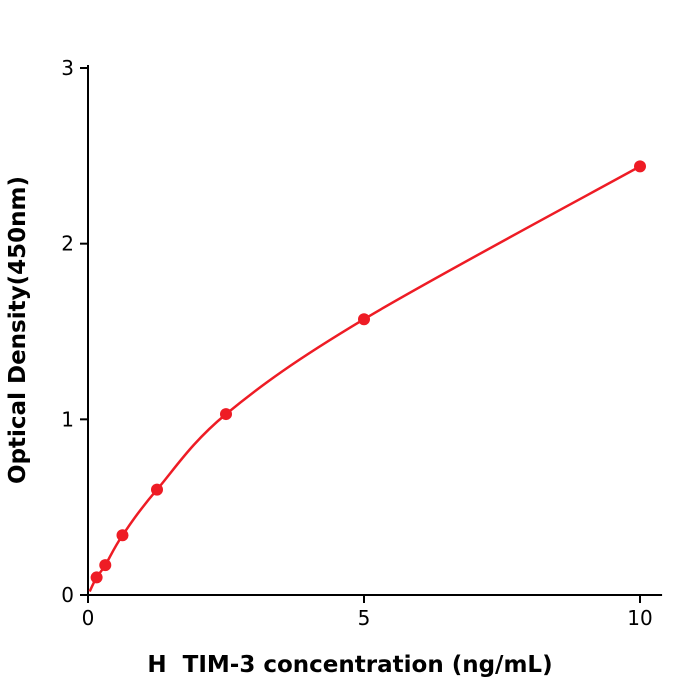 The image size is (700, 700). Describe the element at coordinates (350, 665) in the screenshot. I see `x-axis-label: H TIM-3 concentration (ng/mL)` at that location.